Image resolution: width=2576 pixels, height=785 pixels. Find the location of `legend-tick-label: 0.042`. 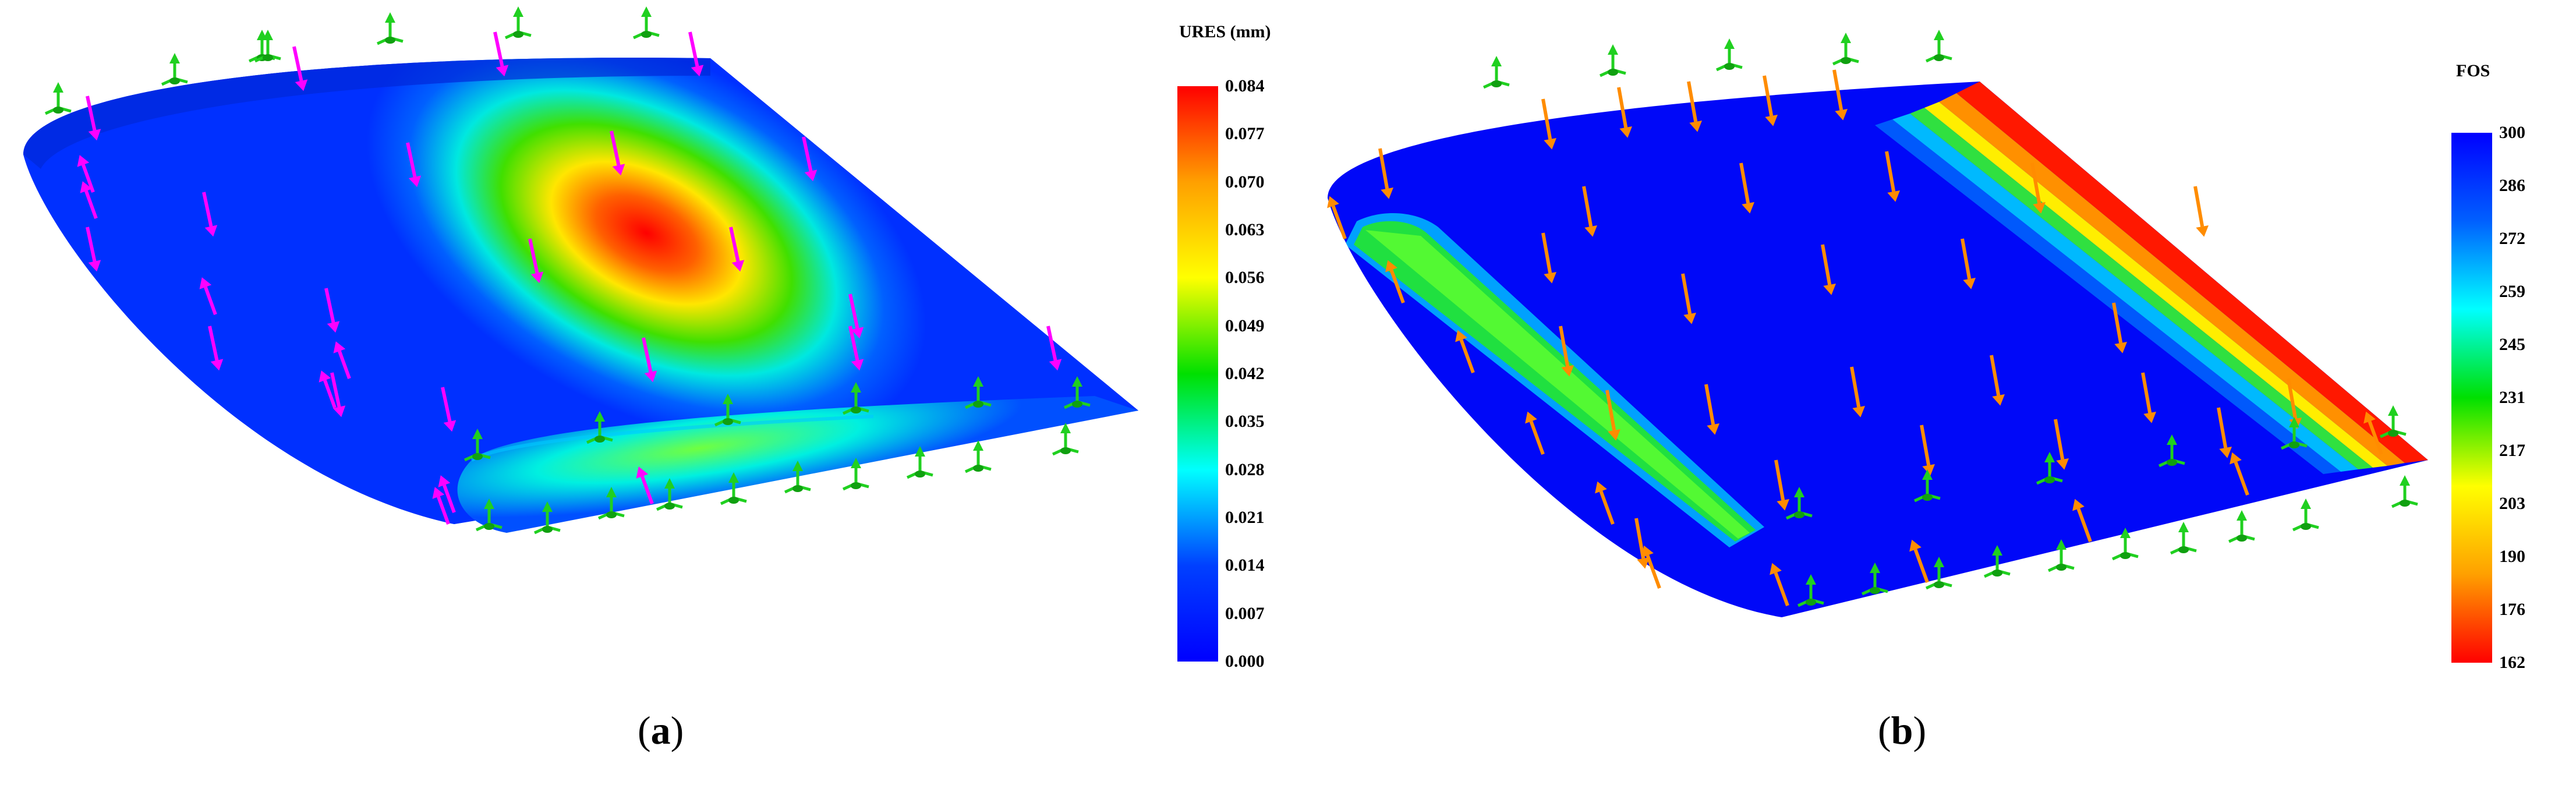

legend-tick-label: 0.042 is located at coordinates (1245, 374).